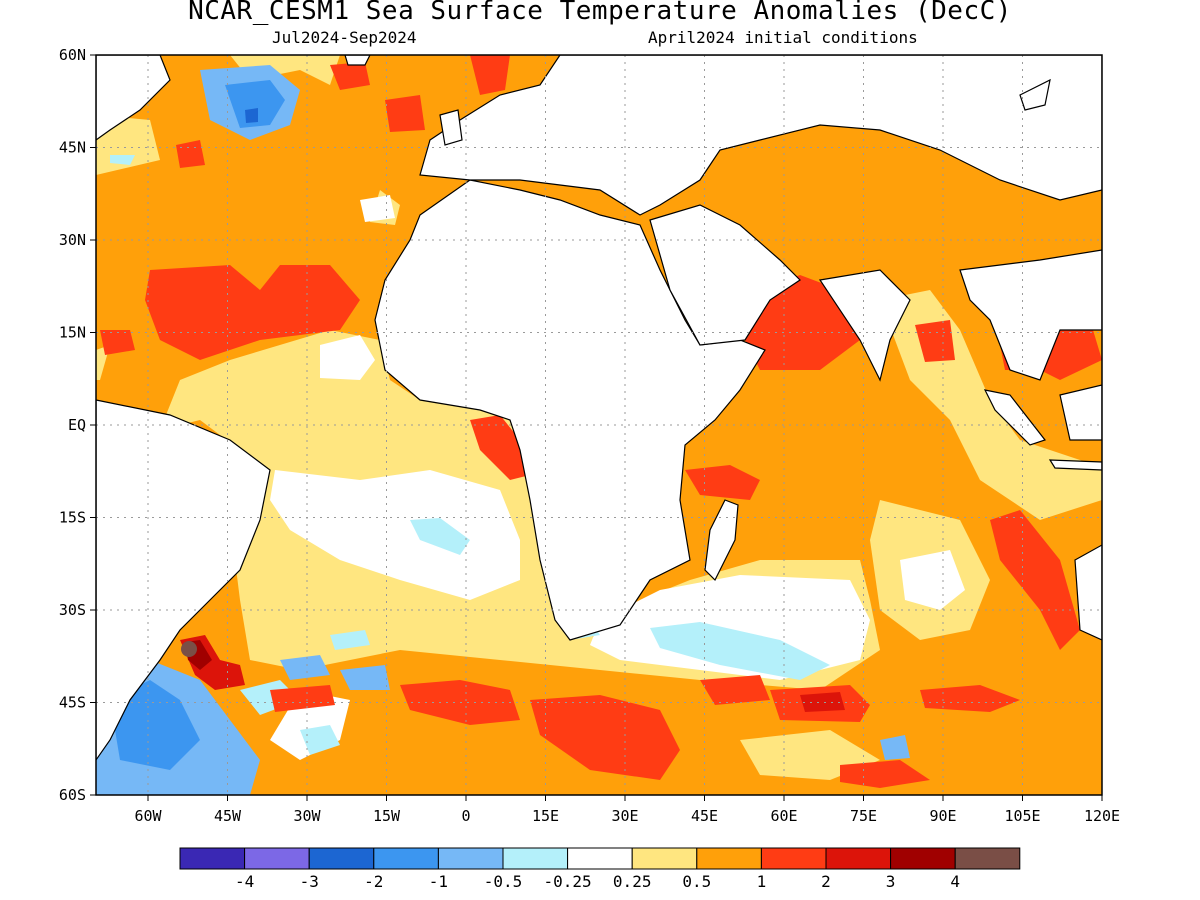 The width and height of the screenshot is (1200, 900). Describe the element at coordinates (72, 518) in the screenshot. I see `lat-label: 15S` at that location.